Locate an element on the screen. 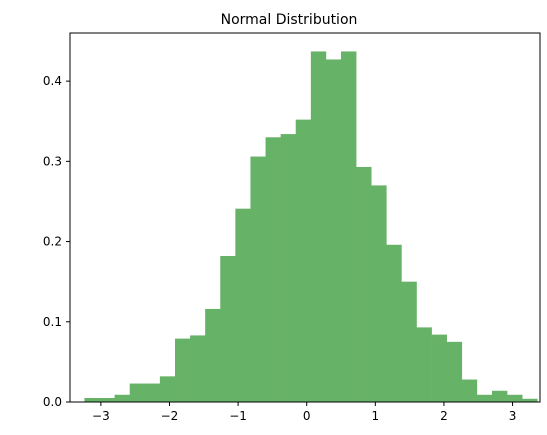  x-tick-label: 0 is located at coordinates (307, 416).